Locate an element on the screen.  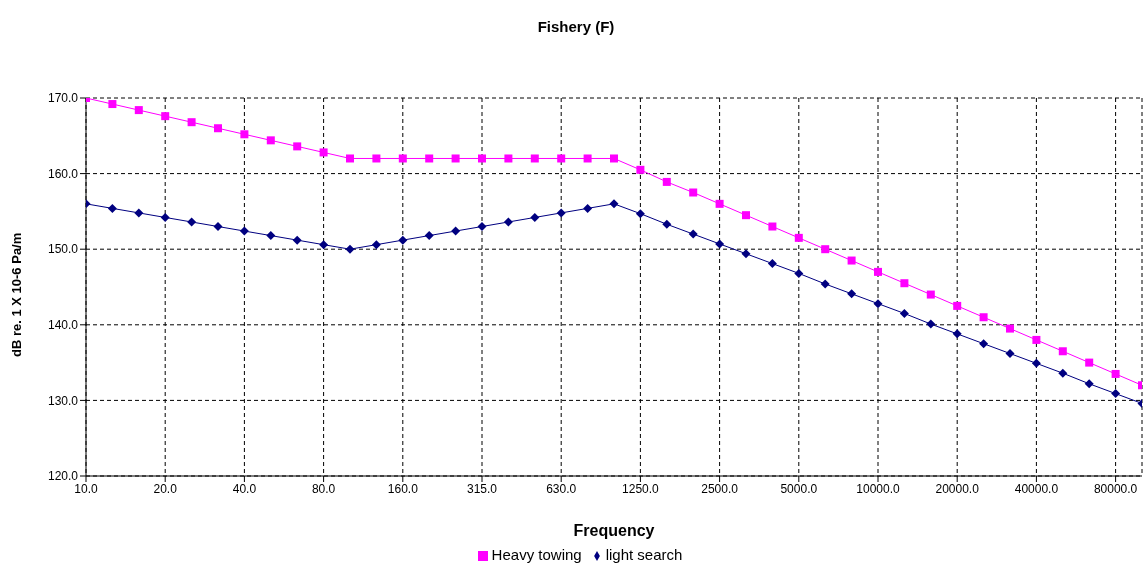
x-tick-label: 315.0 is located at coordinates (482, 488).